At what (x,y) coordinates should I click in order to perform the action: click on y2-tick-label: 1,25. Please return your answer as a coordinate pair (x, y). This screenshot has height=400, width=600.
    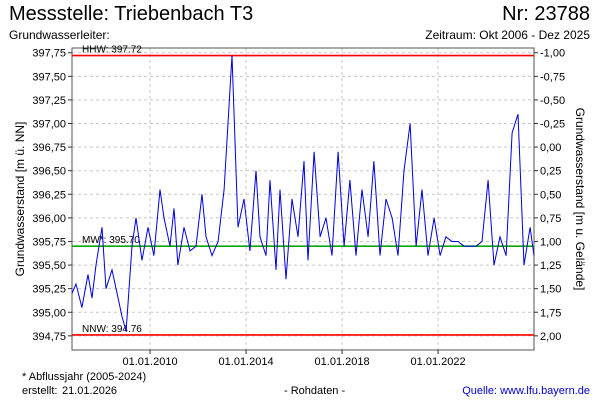
    Looking at the image, I should click on (550, 266).